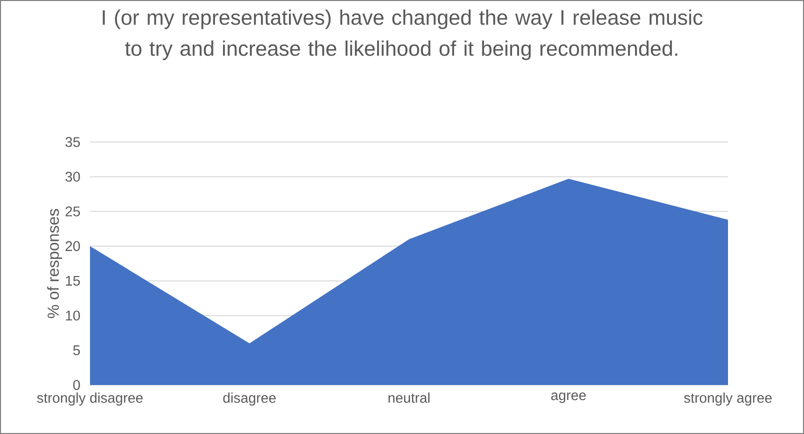 Image resolution: width=804 pixels, height=434 pixels. Describe the element at coordinates (54, 263) in the screenshot. I see `y-axis-title: % of responses` at that location.